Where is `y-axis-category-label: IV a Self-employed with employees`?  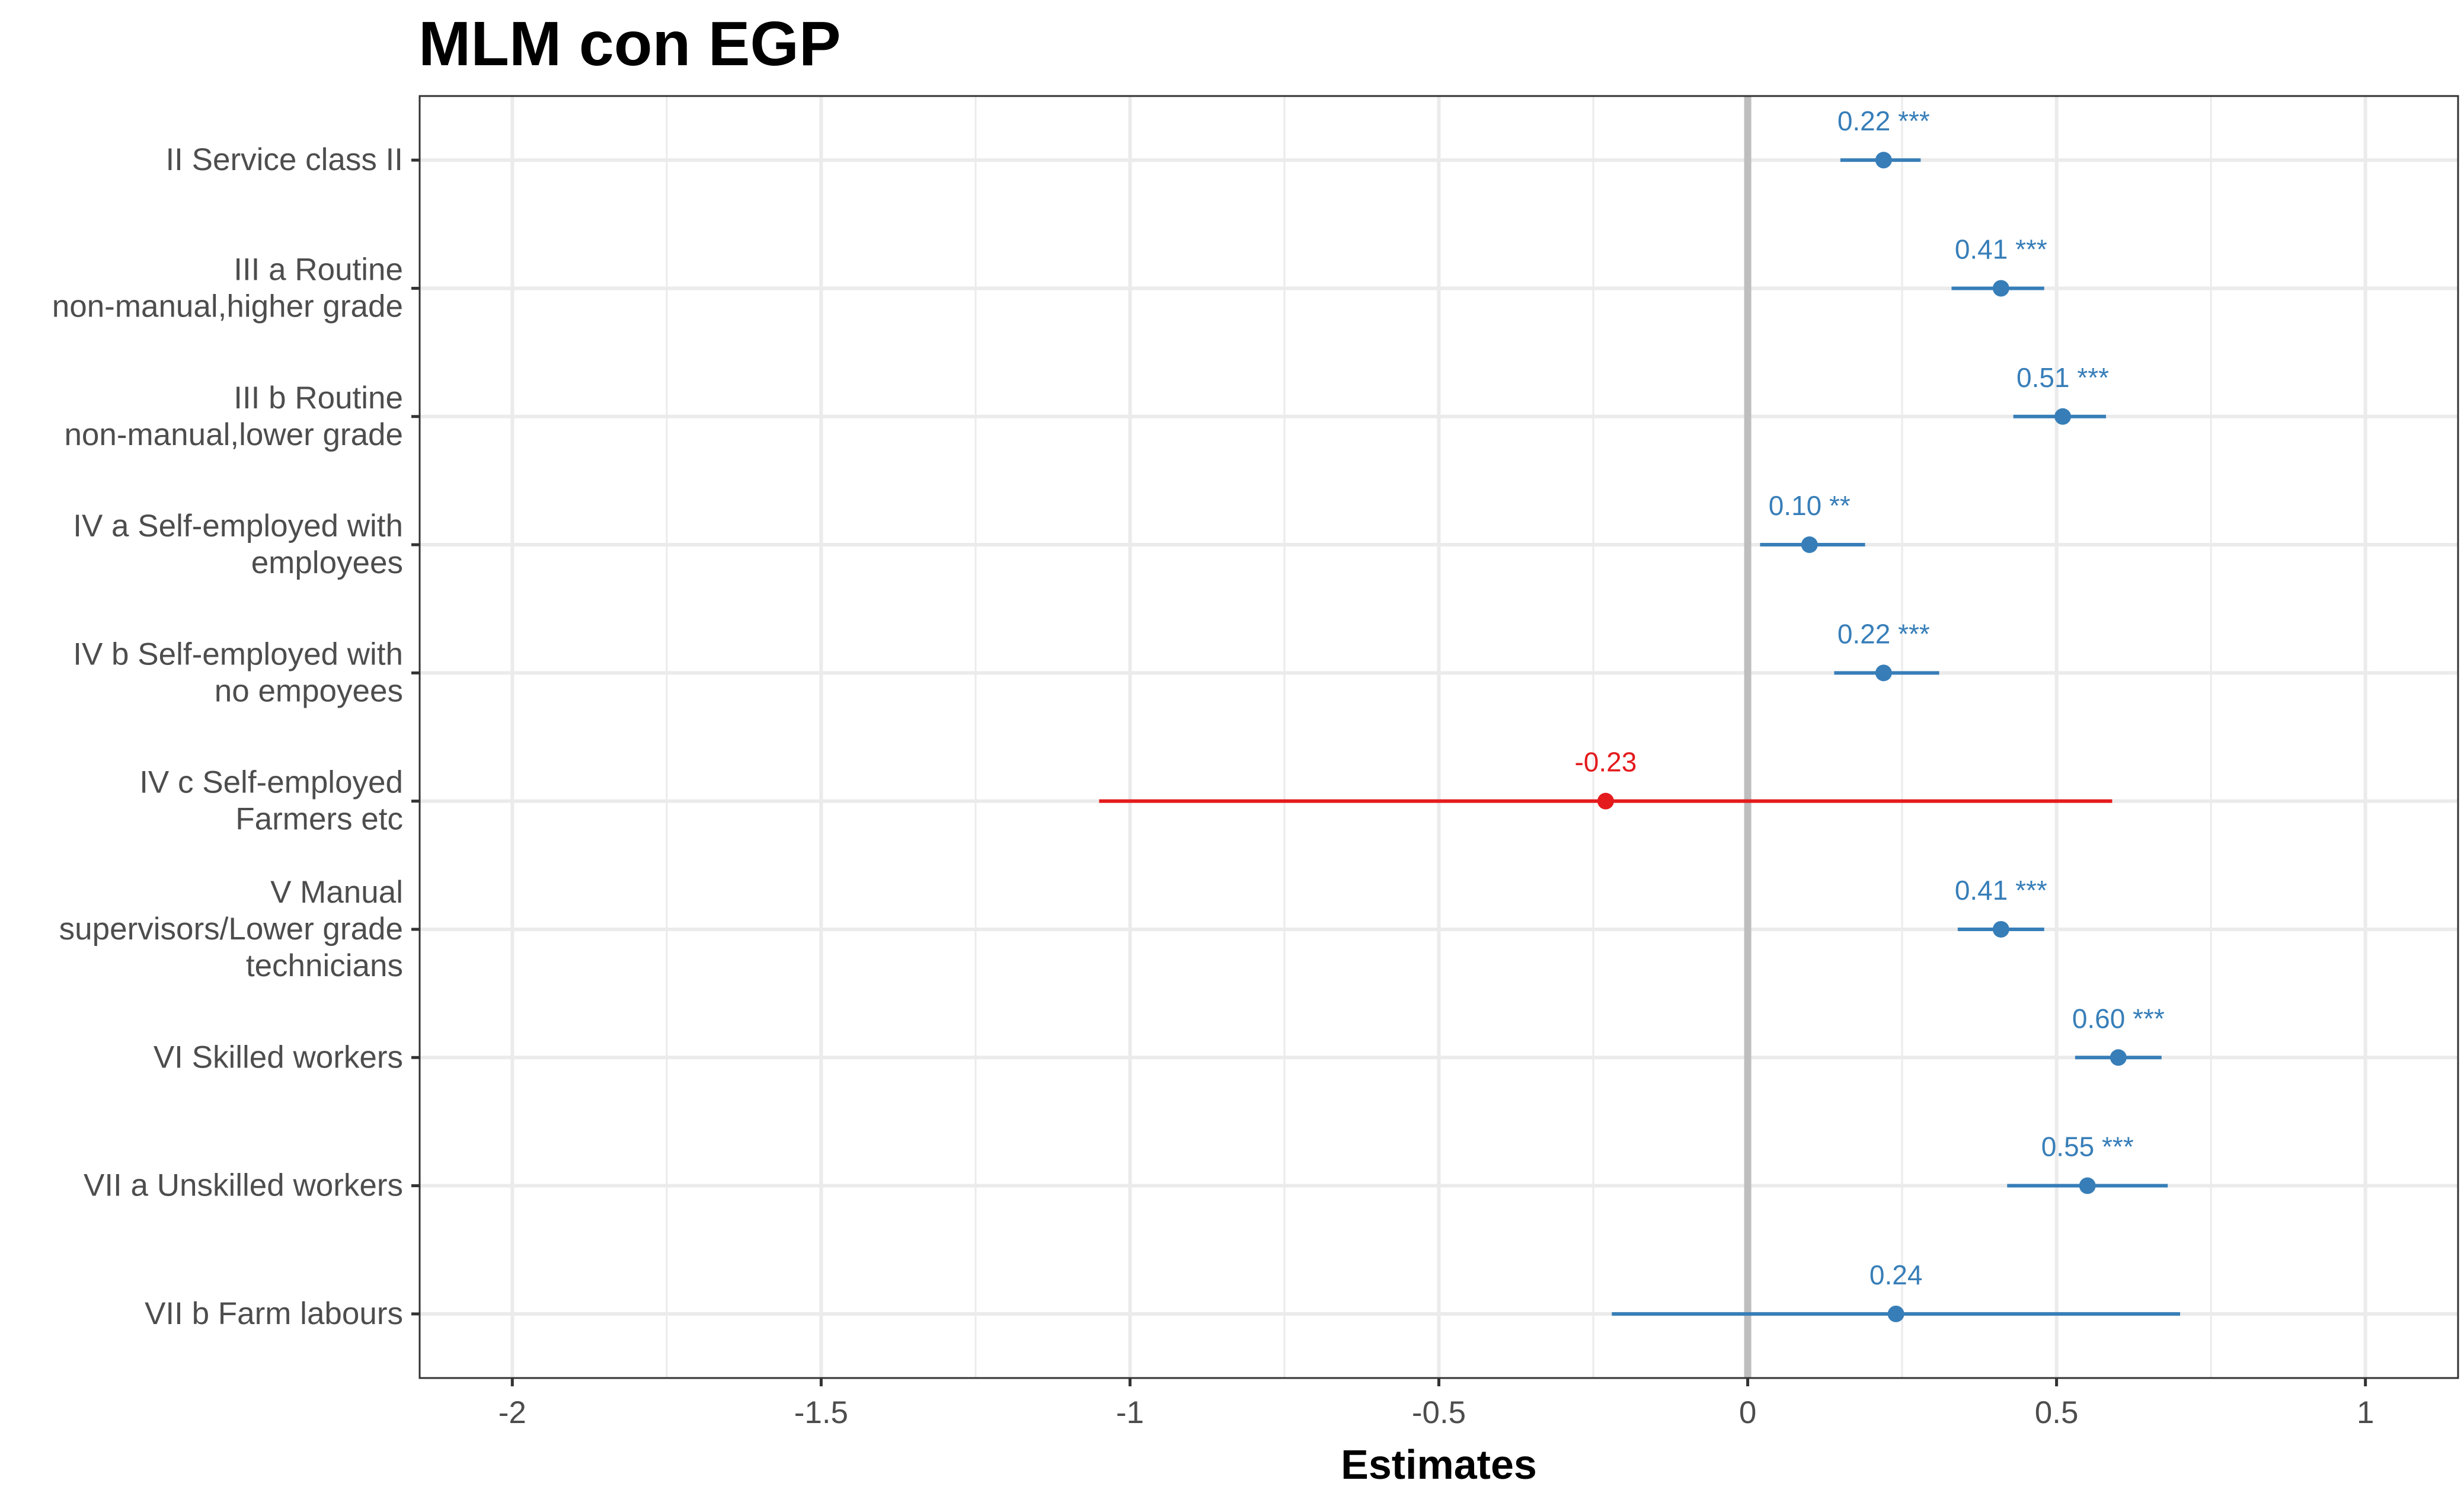 y-axis-category-label: IV a Self-employed with employees is located at coordinates (238, 544).